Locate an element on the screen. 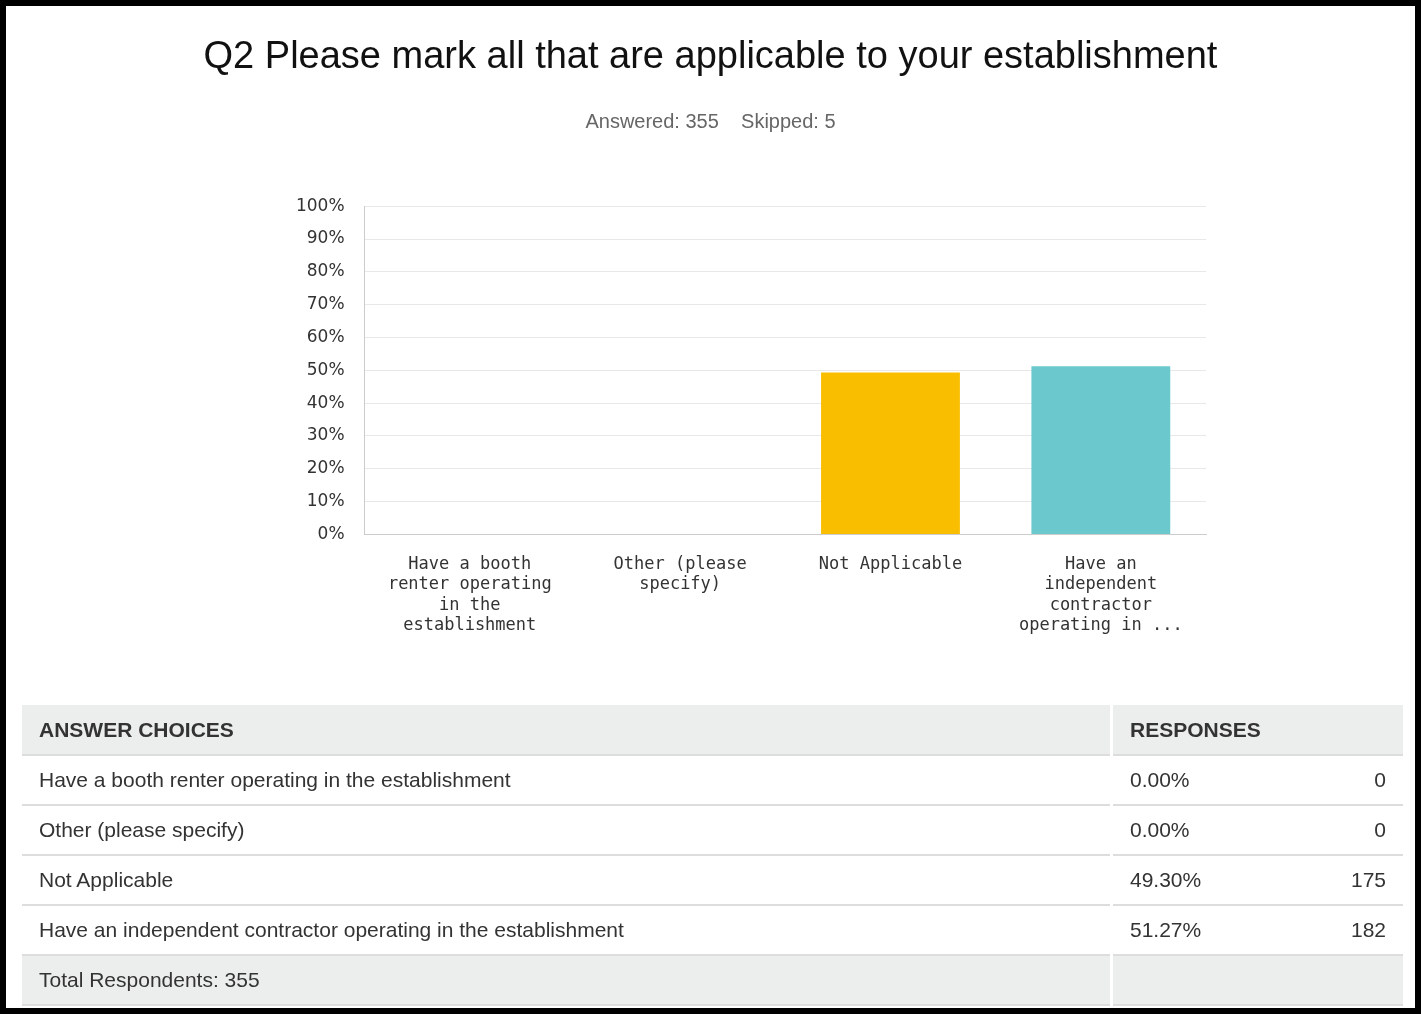 This screenshot has height=1014, width=1421. text: Not Applicable is located at coordinates (567, 880).